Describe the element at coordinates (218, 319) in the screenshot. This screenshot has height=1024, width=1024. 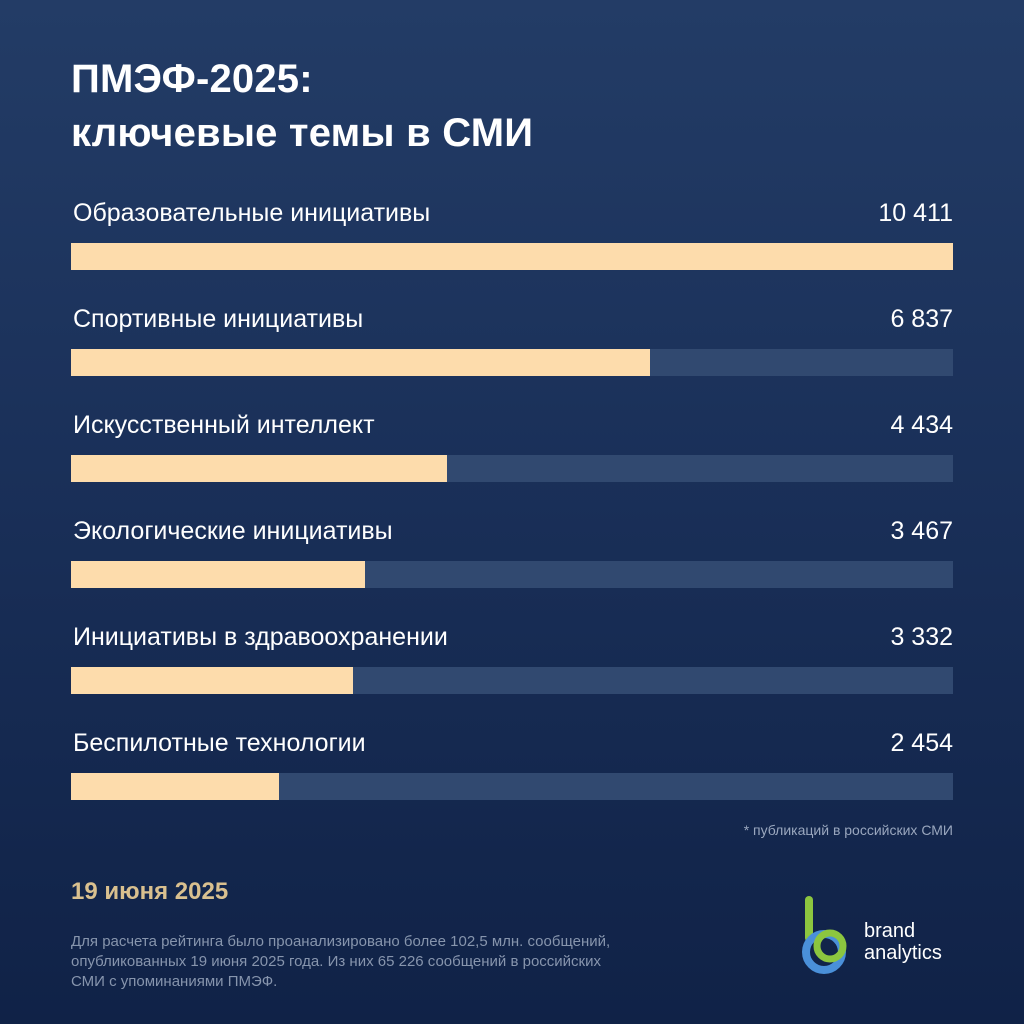
I see `category-label: Спортивные инициативы` at that location.